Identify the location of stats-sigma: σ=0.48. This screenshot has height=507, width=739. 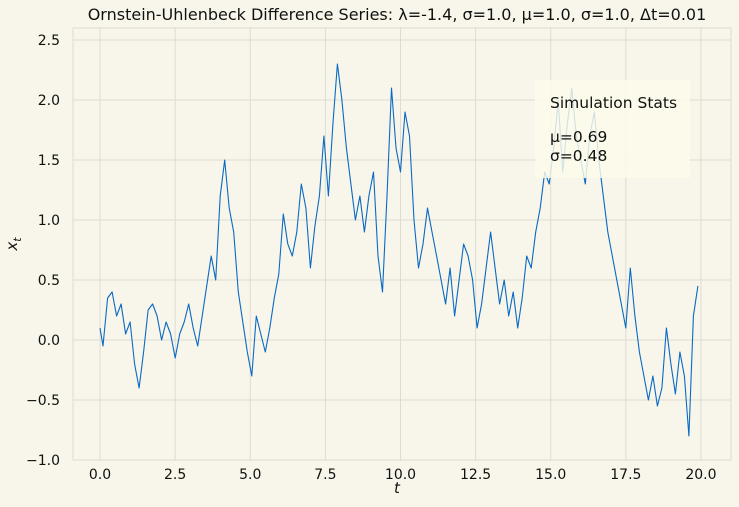
(578, 156).